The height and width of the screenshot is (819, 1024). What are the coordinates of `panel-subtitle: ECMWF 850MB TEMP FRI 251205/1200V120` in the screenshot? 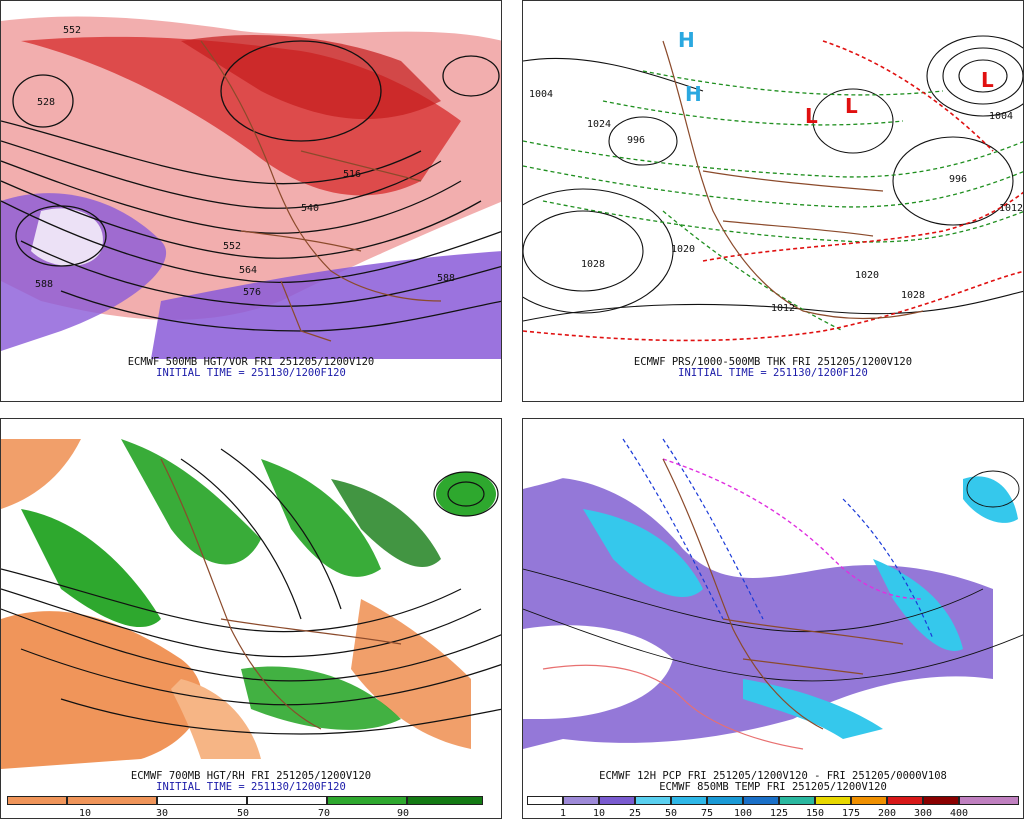 It's located at (773, 787).